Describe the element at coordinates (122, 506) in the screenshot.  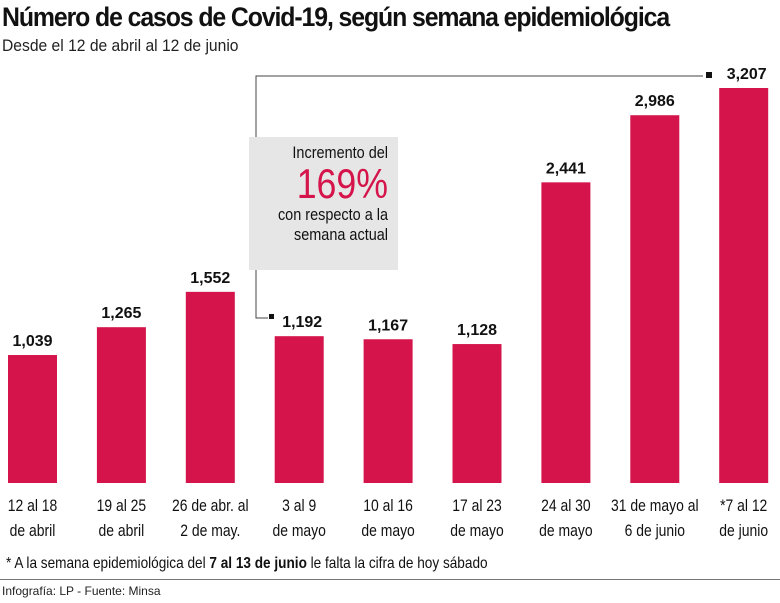
I see `category-label: 19 al 25` at that location.